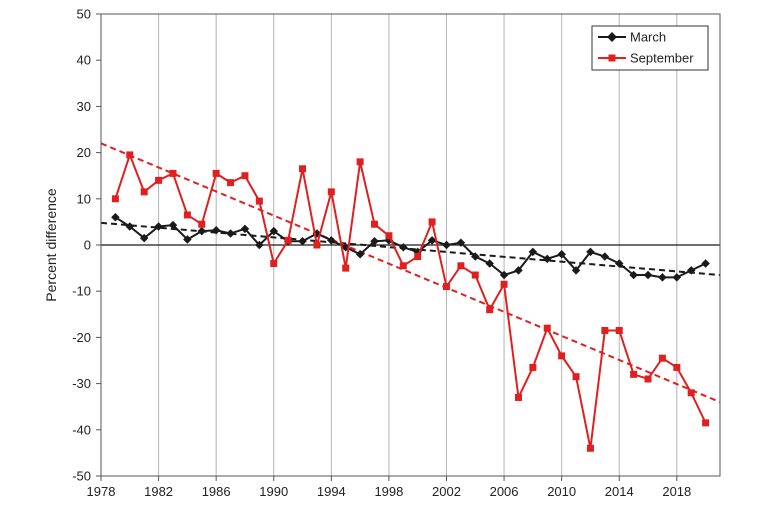 The image size is (768, 512). What do you see at coordinates (81, 476) in the screenshot?
I see `y-tick-label: -50` at bounding box center [81, 476].